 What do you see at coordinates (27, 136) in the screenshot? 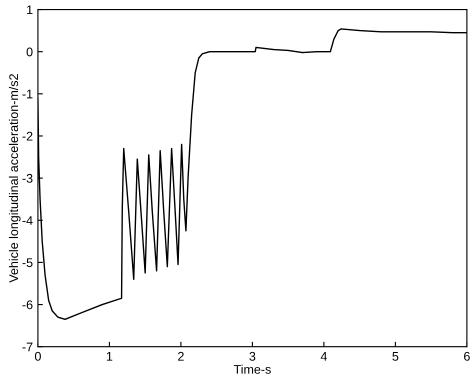
I see `y-tick-label: -2` at bounding box center [27, 136].